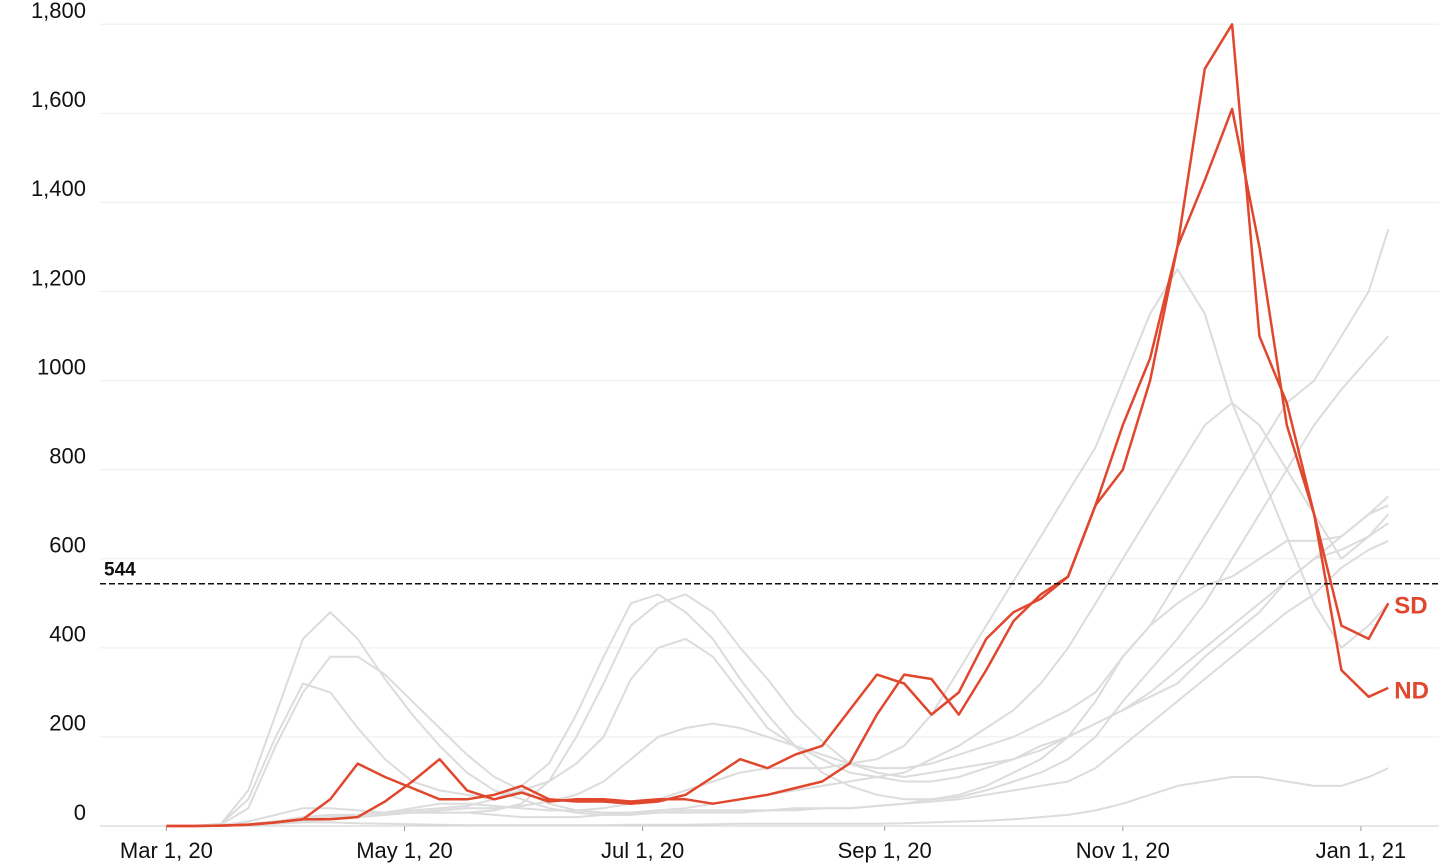 The image size is (1439, 868). I want to click on x-tick-label: Jul 1, 20, so click(642, 850).